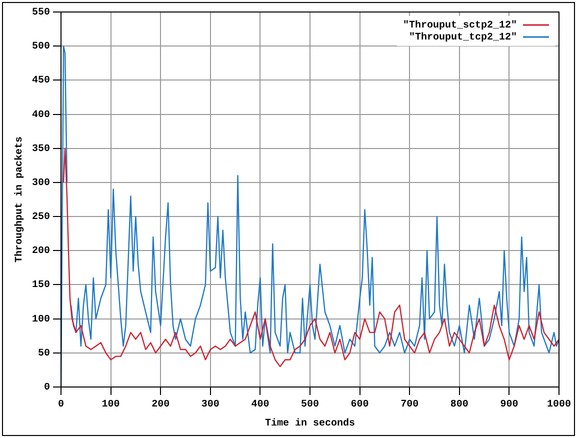 This screenshot has height=438, width=577. I want to click on y-axis-title: Throughput in packets, so click(20, 199).